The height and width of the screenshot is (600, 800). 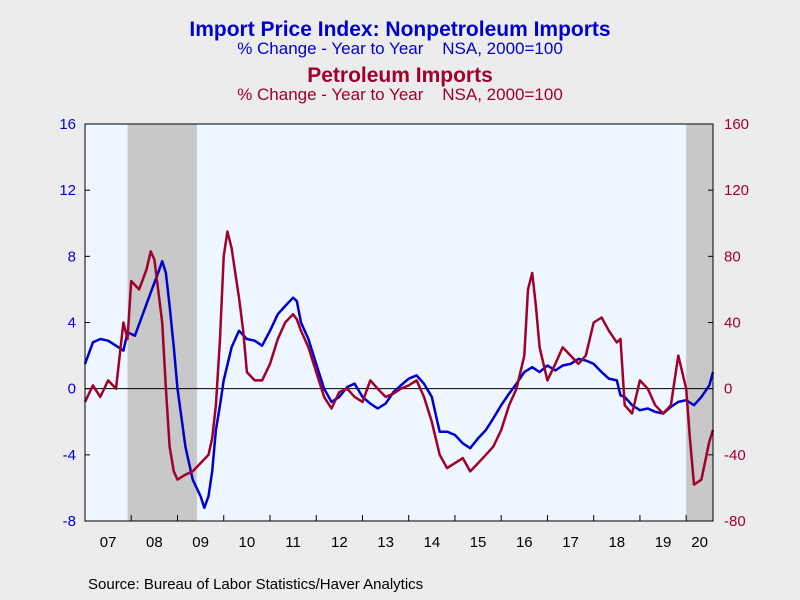 What do you see at coordinates (339, 542) in the screenshot?
I see `x-tick-label: 12` at bounding box center [339, 542].